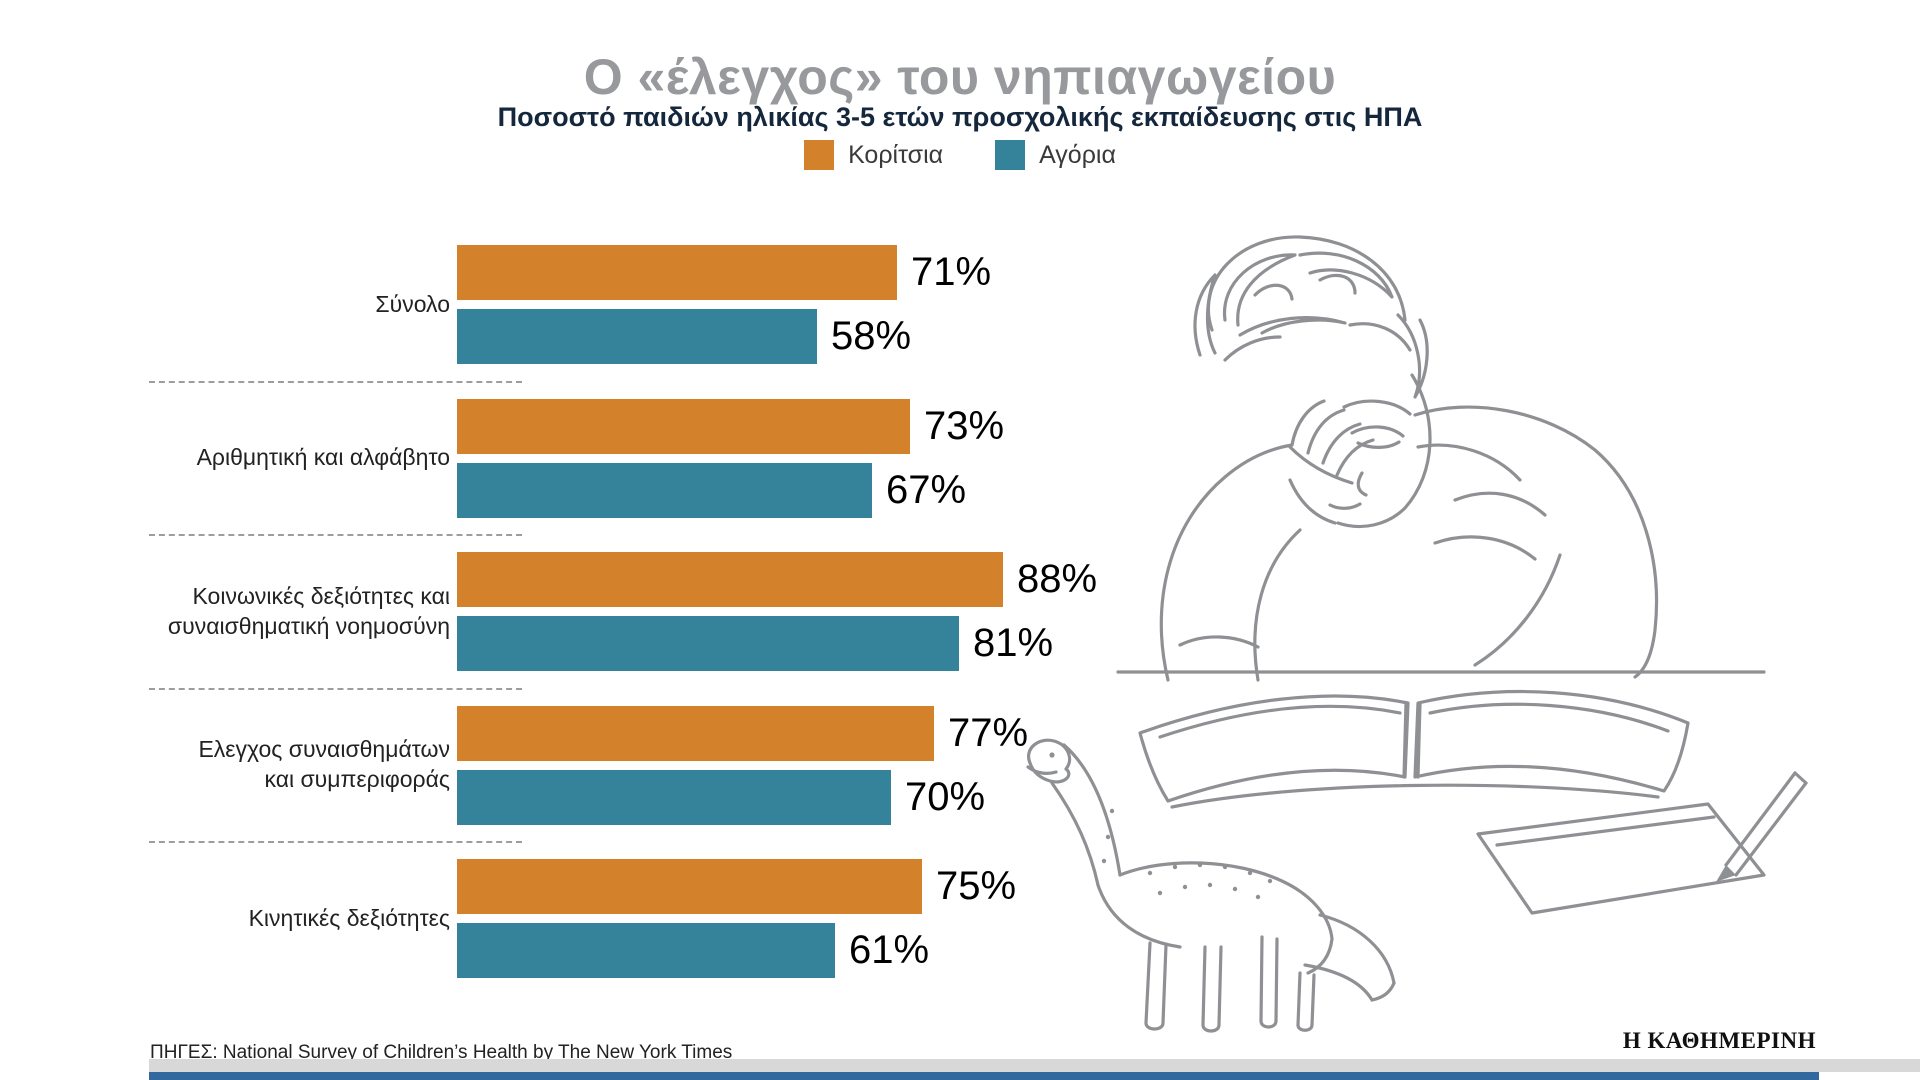 The height and width of the screenshot is (1080, 1920). I want to click on bar-value: 58%, so click(871, 336).